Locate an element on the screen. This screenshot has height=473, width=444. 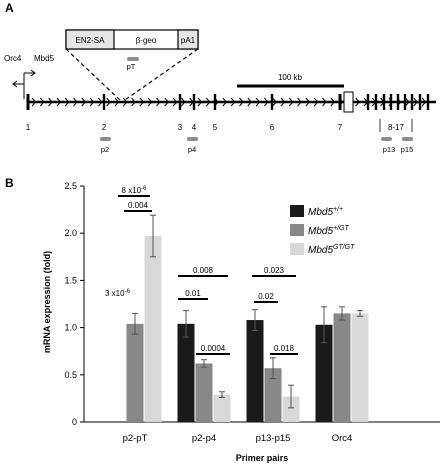
transcription-start-arrows is located at coordinates (24, 84).